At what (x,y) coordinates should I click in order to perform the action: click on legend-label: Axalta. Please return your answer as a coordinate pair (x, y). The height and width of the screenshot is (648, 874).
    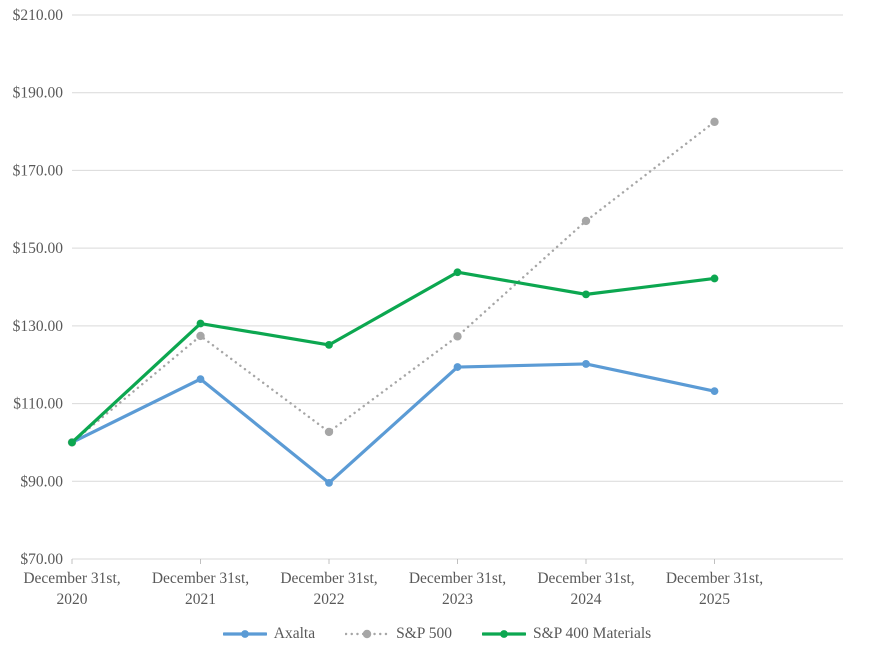
    Looking at the image, I should click on (294, 633).